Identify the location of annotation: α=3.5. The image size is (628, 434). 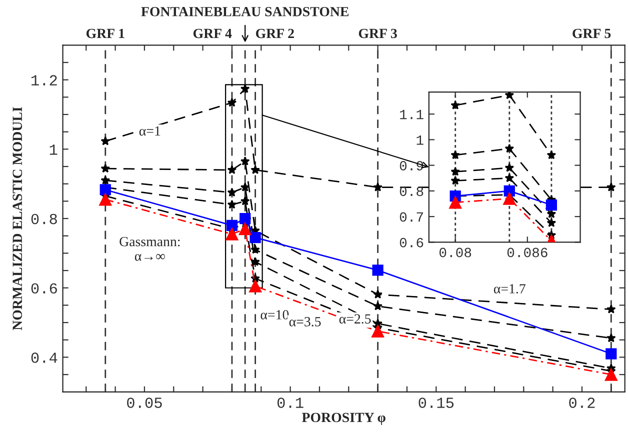
(305, 321).